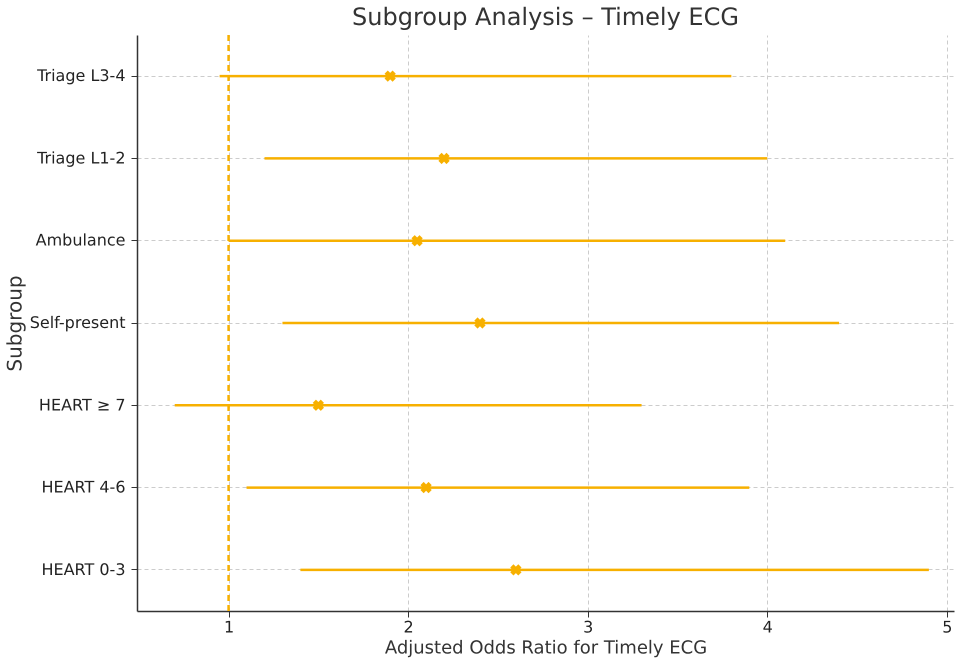 This screenshot has height=662, width=959. I want to click on x-tick-label: 3, so click(588, 627).